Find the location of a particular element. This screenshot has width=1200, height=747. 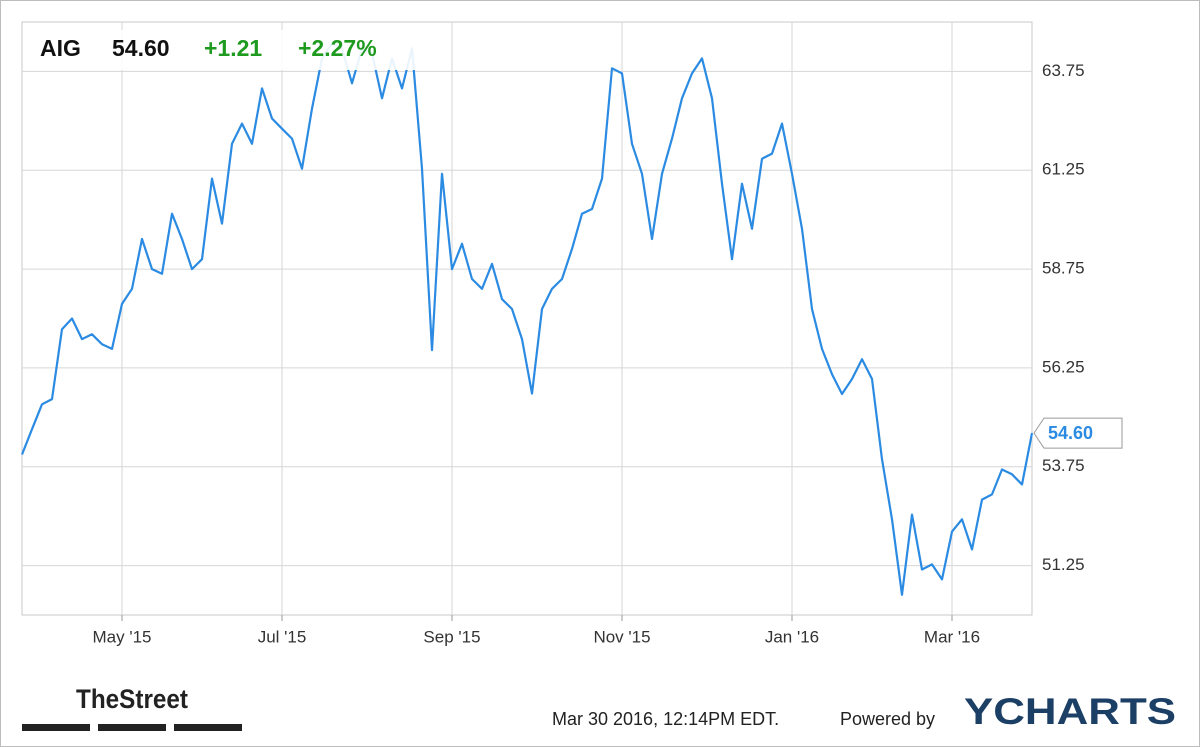

last-value-badge is located at coordinates (1078, 433).